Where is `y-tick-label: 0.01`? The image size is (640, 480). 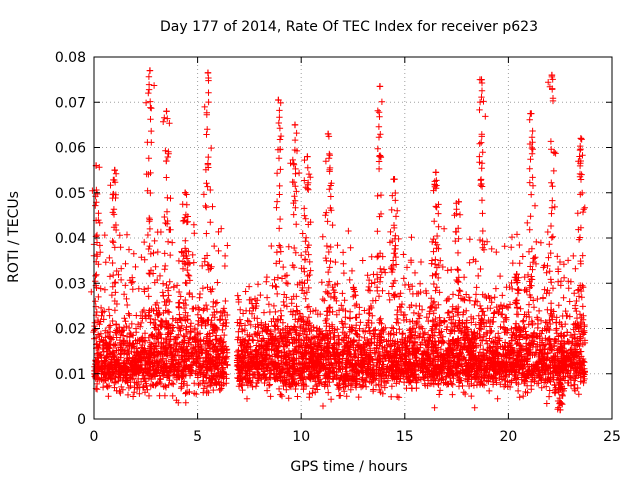
y-tick-label: 0.01 is located at coordinates (70, 375).